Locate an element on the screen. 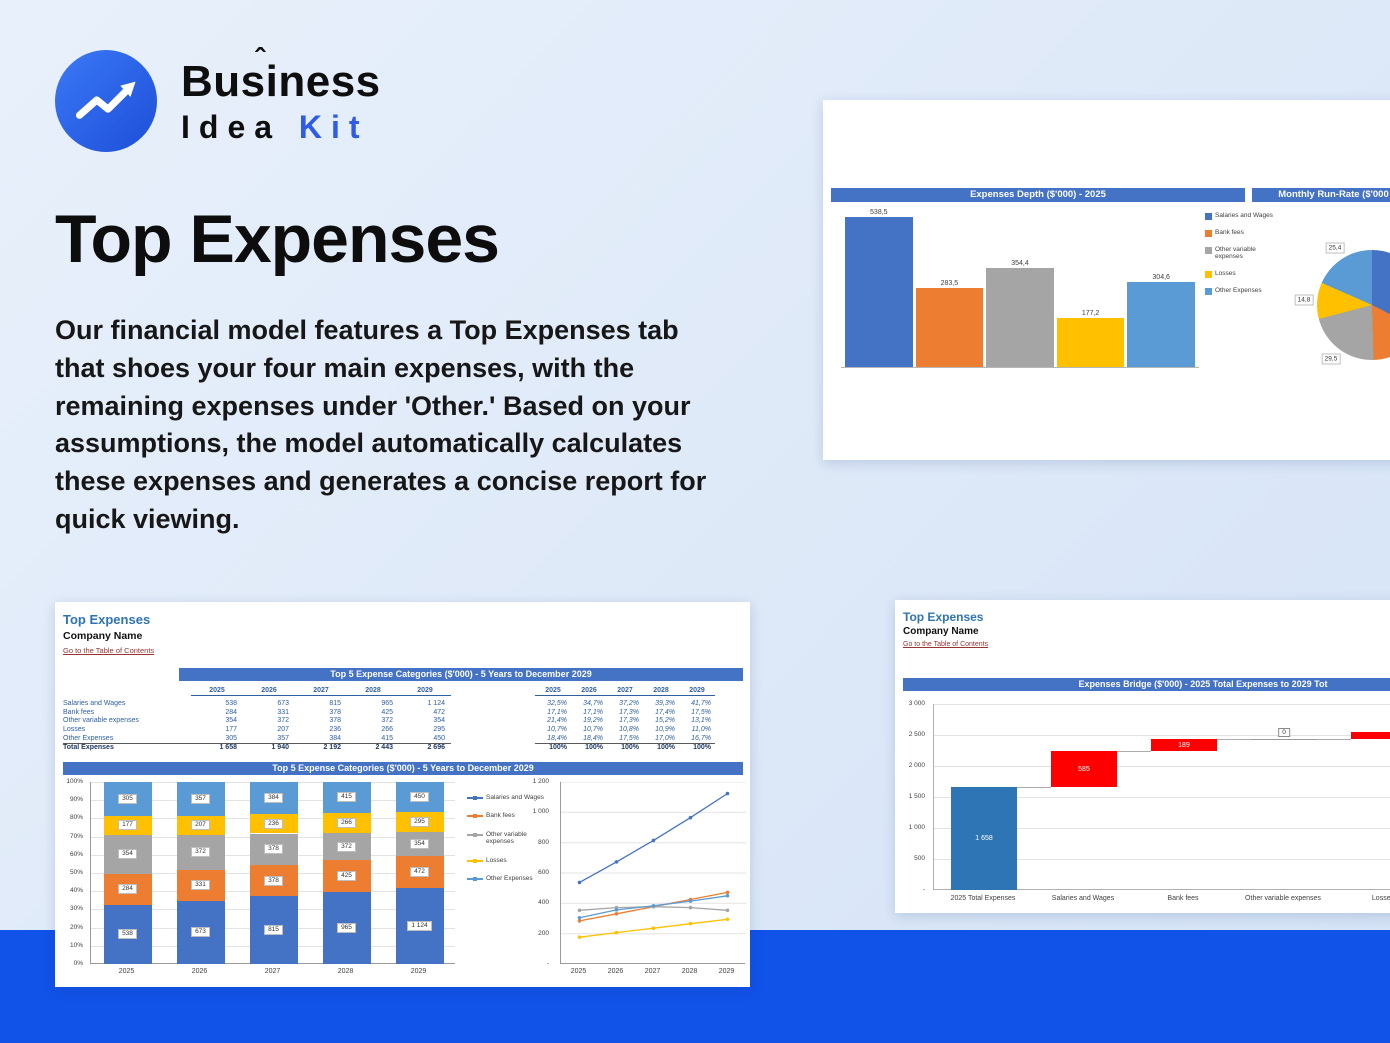 The height and width of the screenshot is (1043, 1390). value-cell: 177 is located at coordinates (231, 730).